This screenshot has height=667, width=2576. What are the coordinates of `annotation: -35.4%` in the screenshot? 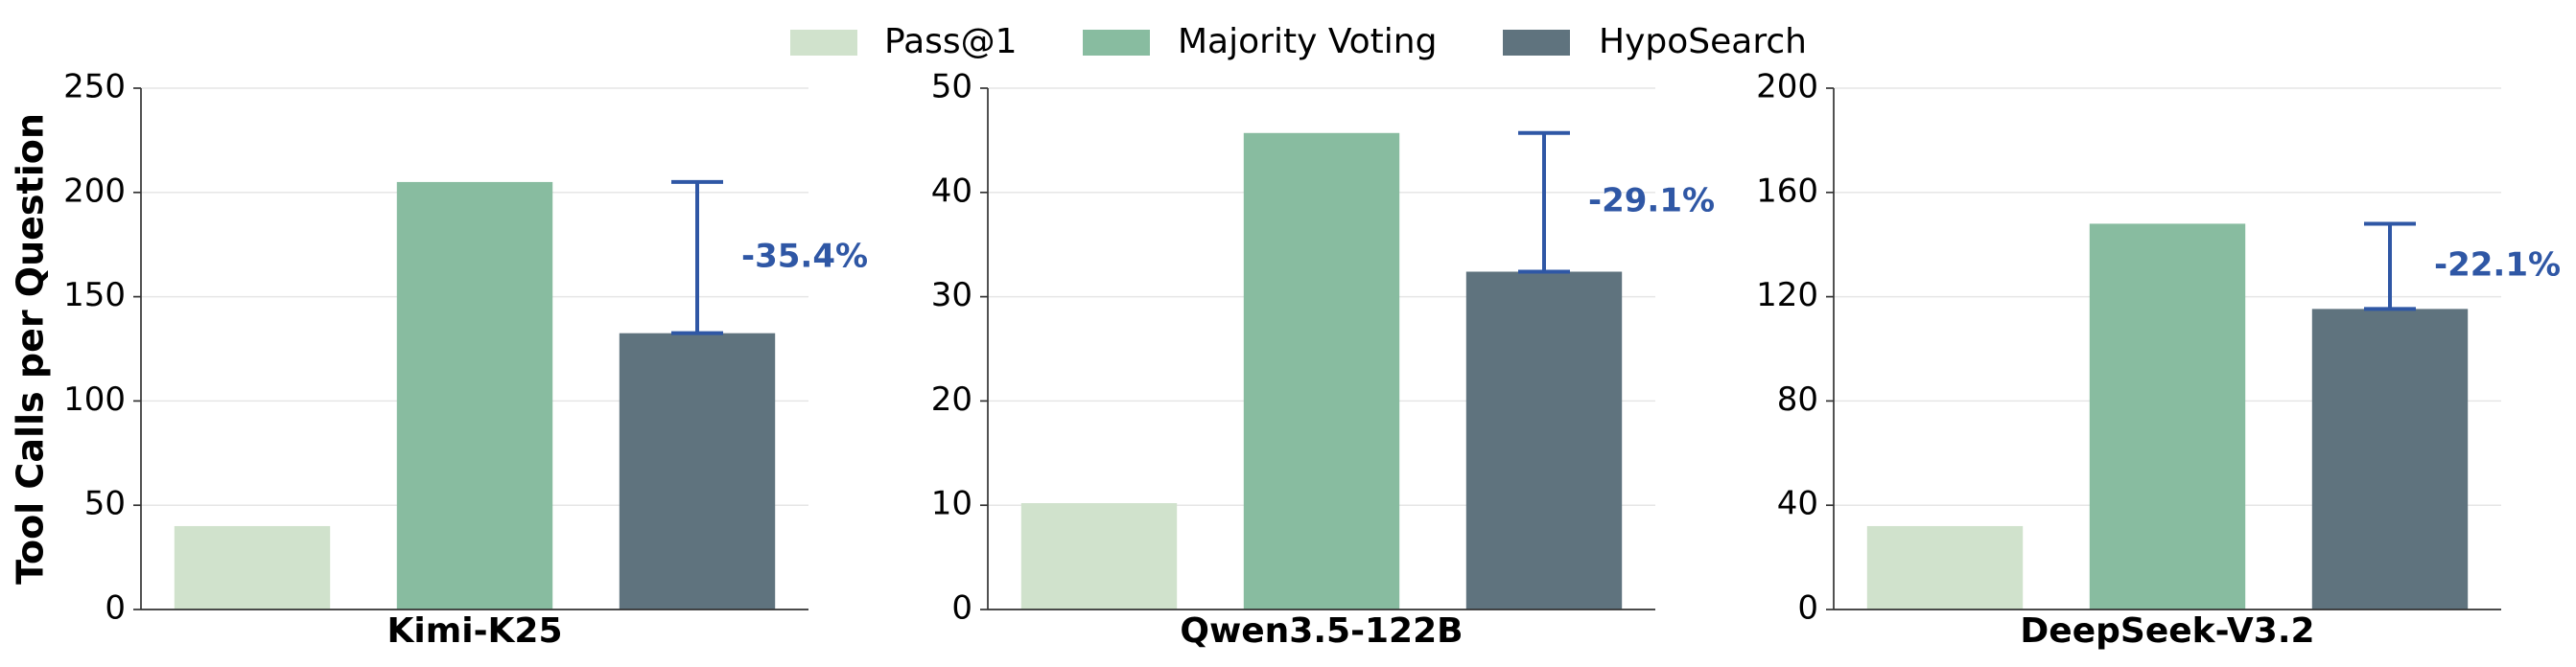 It's located at (804, 256).